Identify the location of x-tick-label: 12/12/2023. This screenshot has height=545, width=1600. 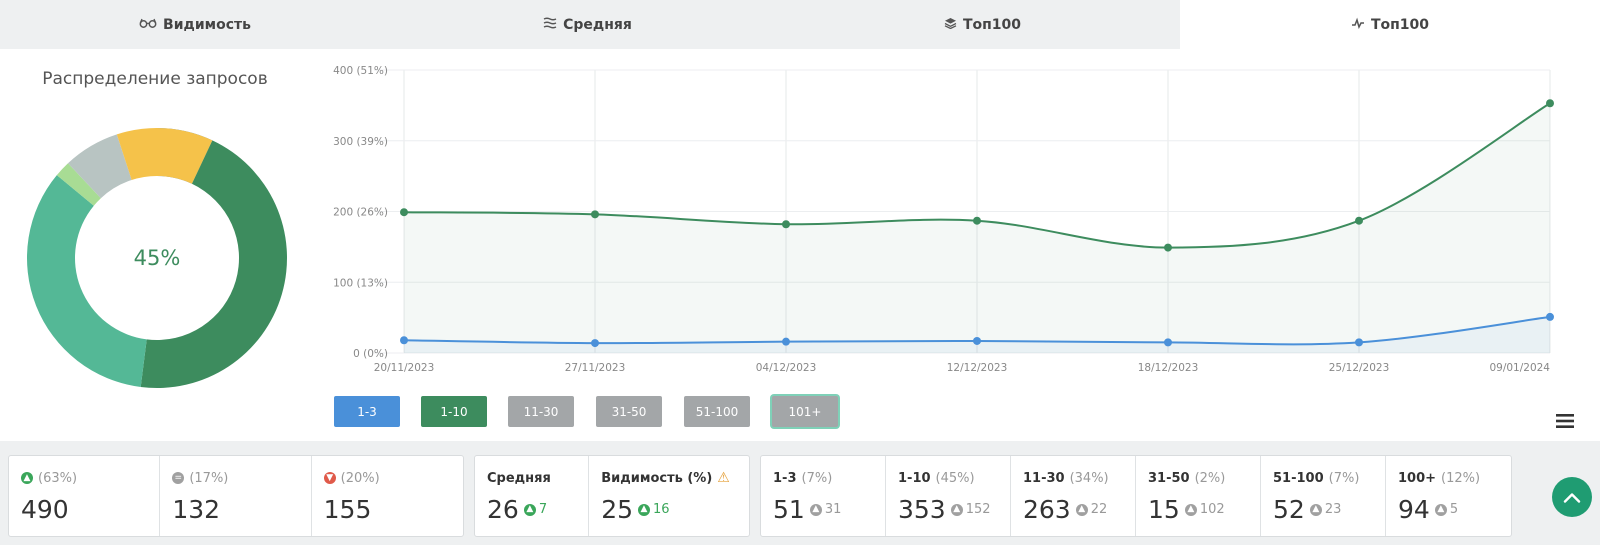
(977, 368).